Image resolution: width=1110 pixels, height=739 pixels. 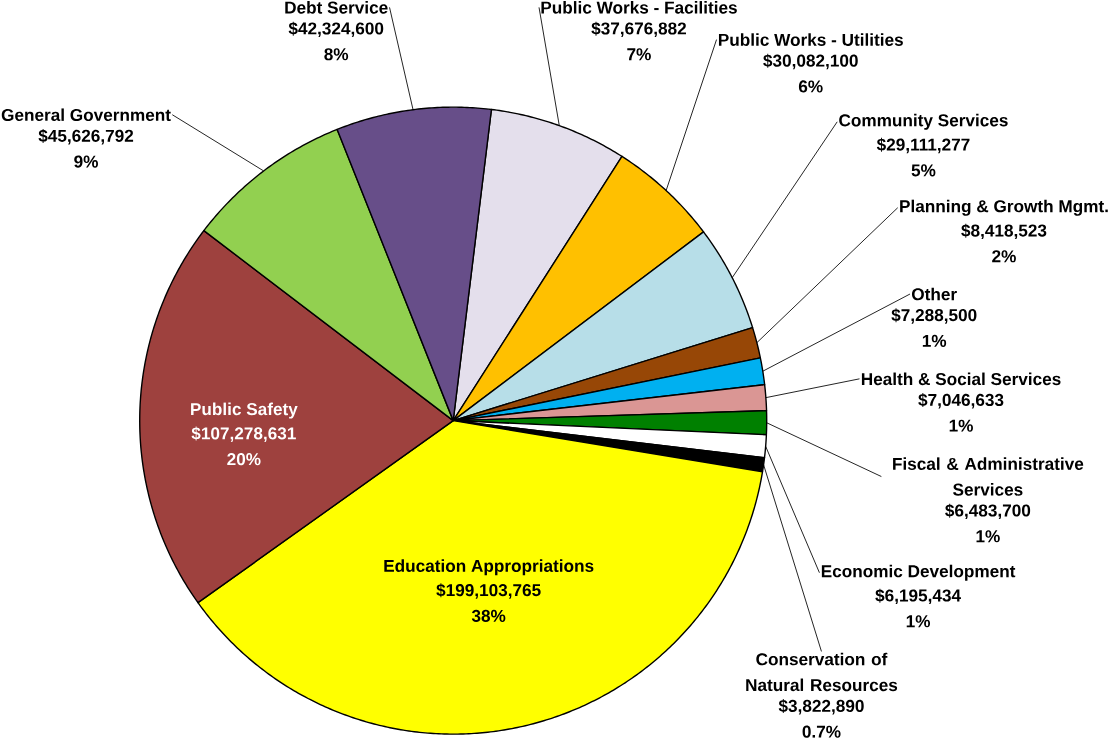 I want to click on slice-label: General Government, so click(x=86, y=115).